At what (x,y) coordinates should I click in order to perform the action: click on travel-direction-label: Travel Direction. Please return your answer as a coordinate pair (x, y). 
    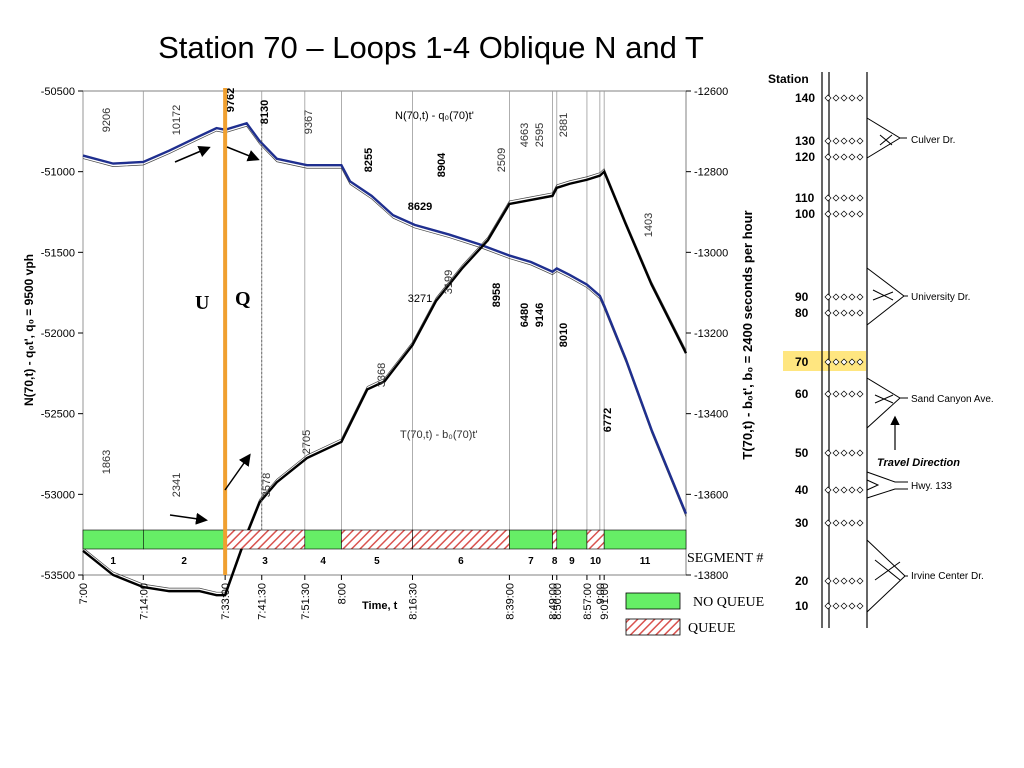
    Looking at the image, I should click on (918, 463).